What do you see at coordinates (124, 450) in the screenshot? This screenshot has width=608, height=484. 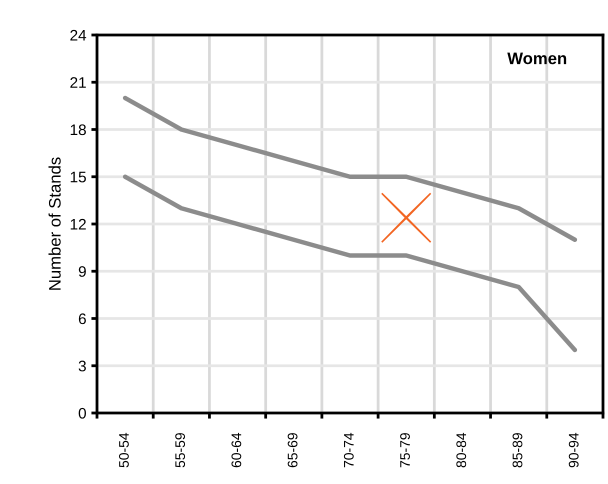 I see `x-tick-label: 50-54` at bounding box center [124, 450].